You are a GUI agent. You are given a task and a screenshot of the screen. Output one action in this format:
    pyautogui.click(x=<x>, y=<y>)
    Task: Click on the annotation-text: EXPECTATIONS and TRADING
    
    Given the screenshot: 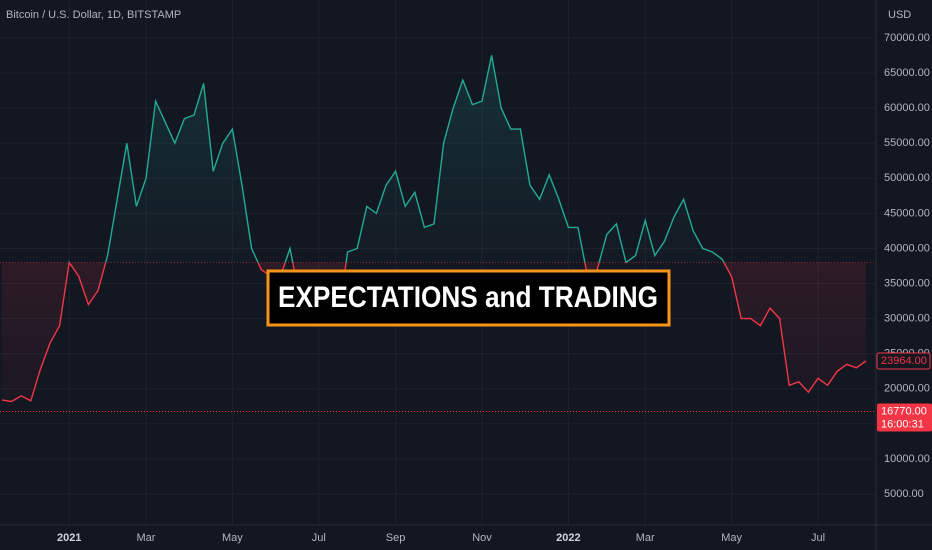 What is the action you would take?
    pyautogui.click(x=468, y=297)
    